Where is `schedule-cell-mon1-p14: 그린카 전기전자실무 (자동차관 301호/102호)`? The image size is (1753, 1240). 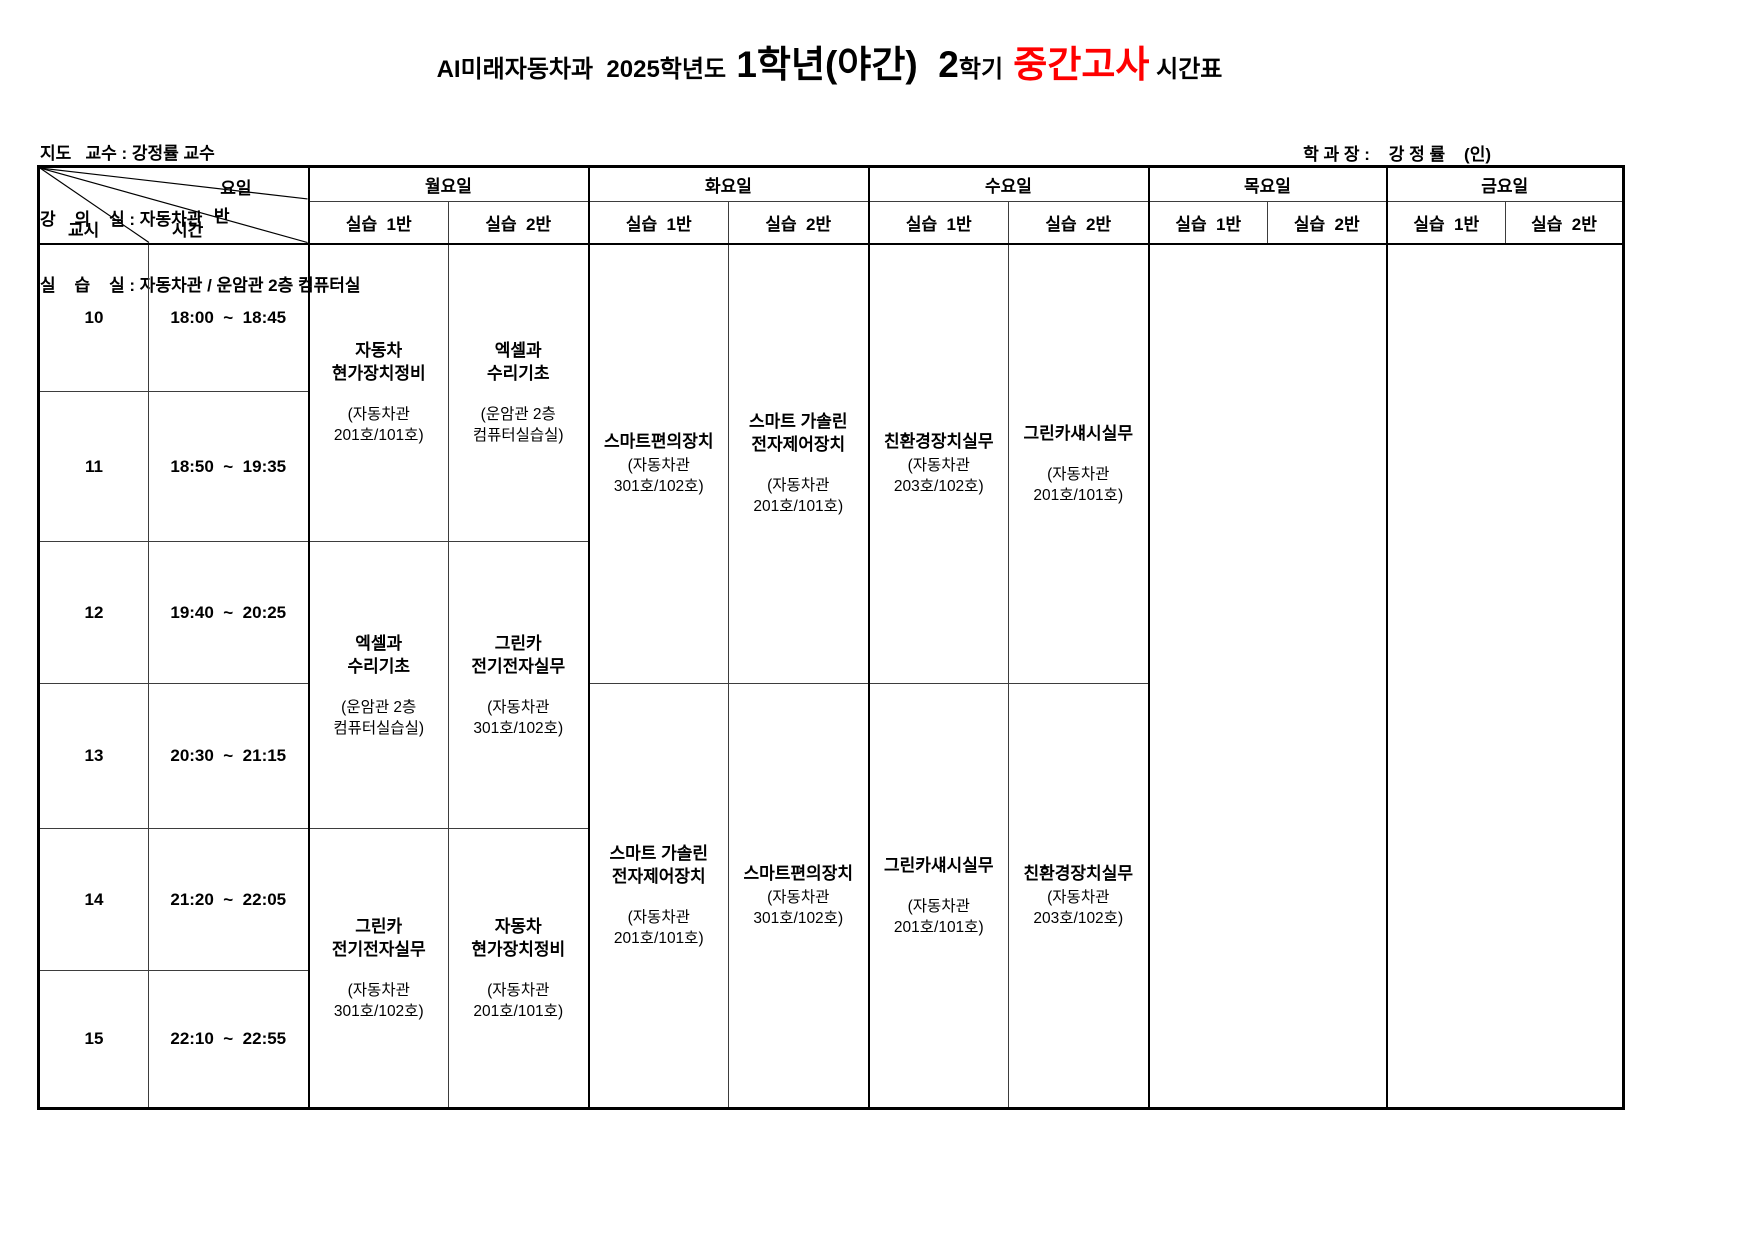 schedule-cell-mon1-p14: 그린카 전기전자실무 (자동차관 301호/102호) is located at coordinates (378, 968).